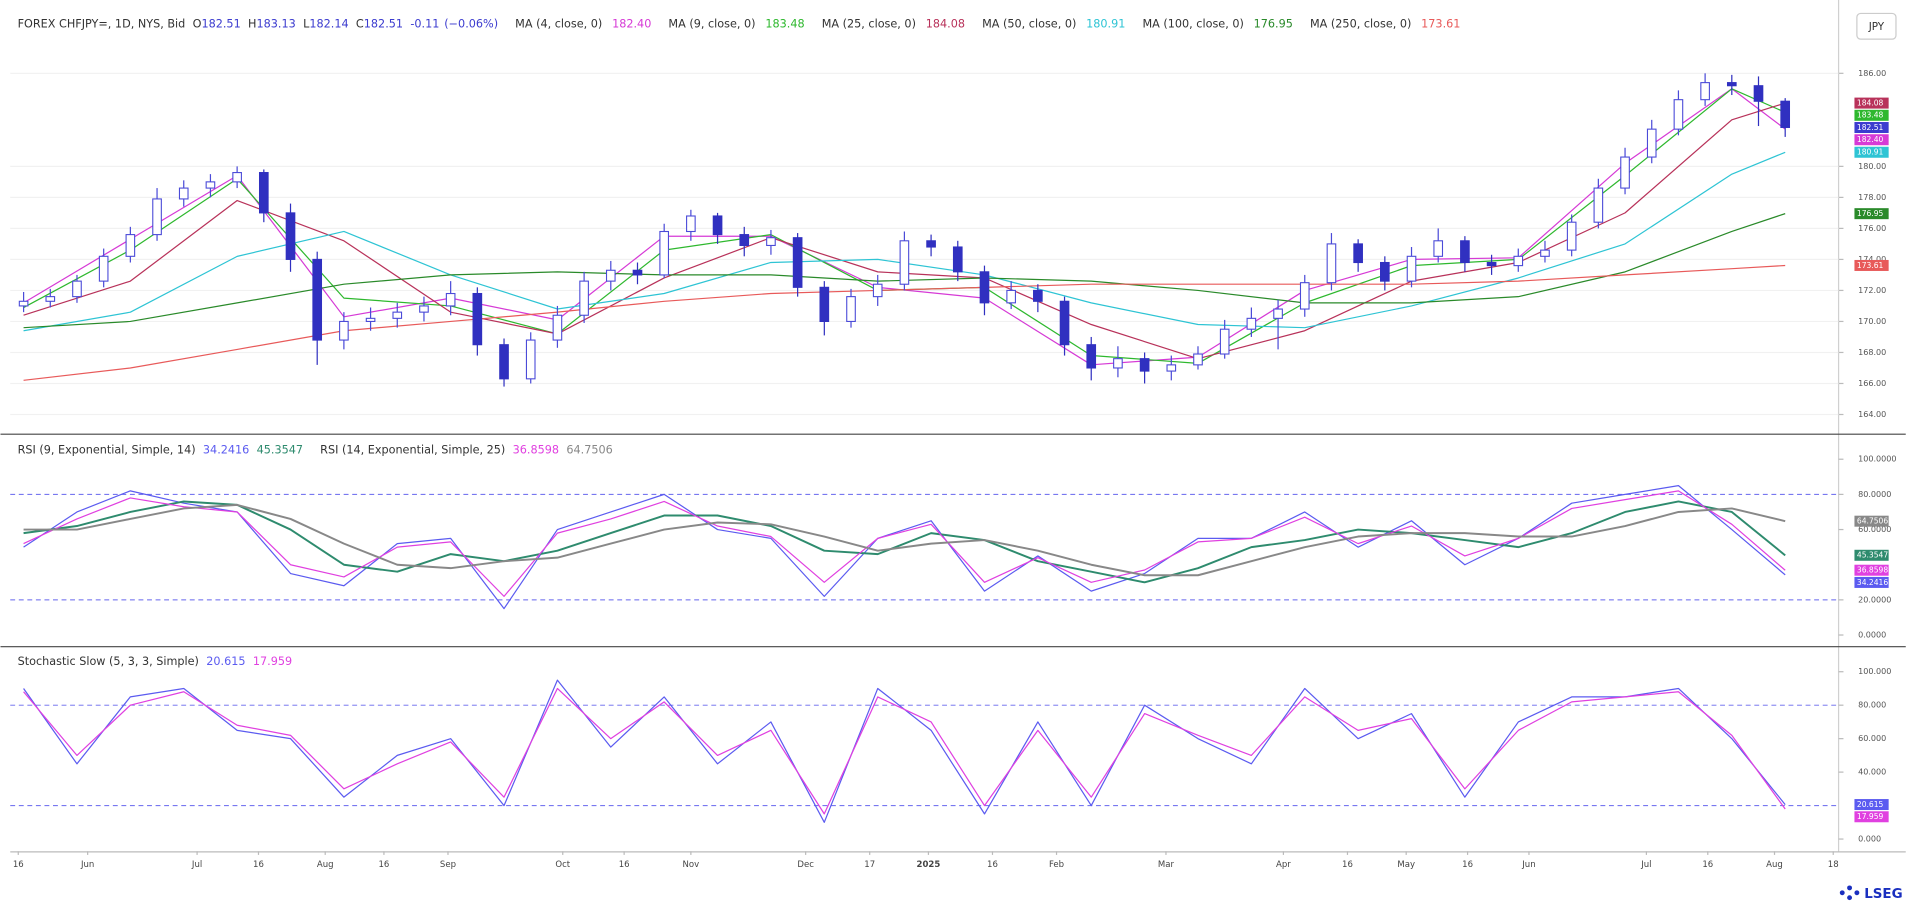 Image resolution: width=1916 pixels, height=905 pixels. Describe the element at coordinates (1833, 865) in the screenshot. I see `x-tick-label: 18` at that location.